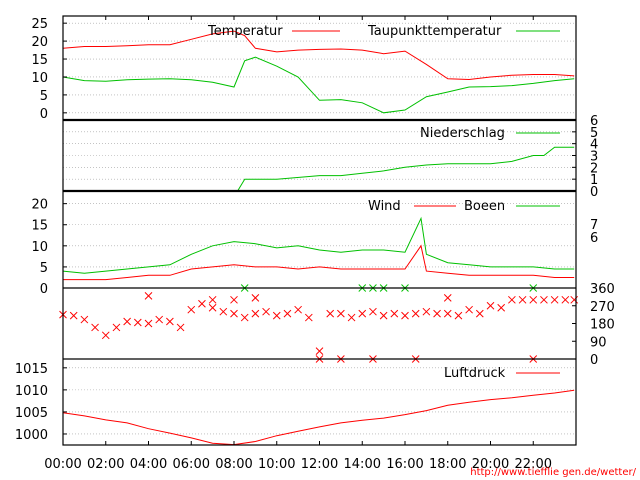 This screenshot has height=480, width=640. I want to click on precipitation-ytick-label: 2, so click(594, 168).